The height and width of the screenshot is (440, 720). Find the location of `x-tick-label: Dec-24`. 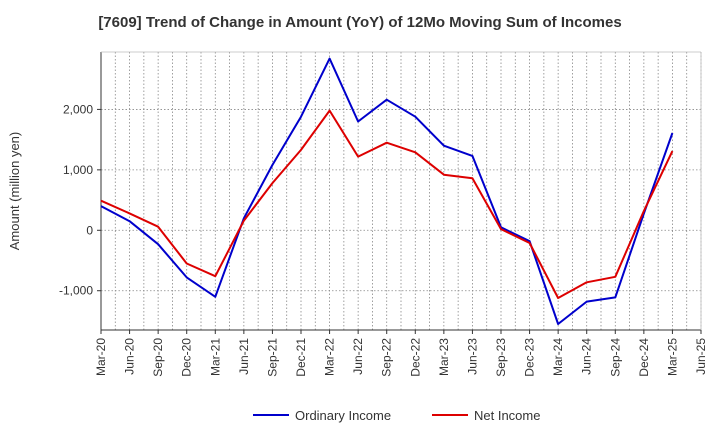

x-tick-label: Dec-24 is located at coordinates (644, 357).